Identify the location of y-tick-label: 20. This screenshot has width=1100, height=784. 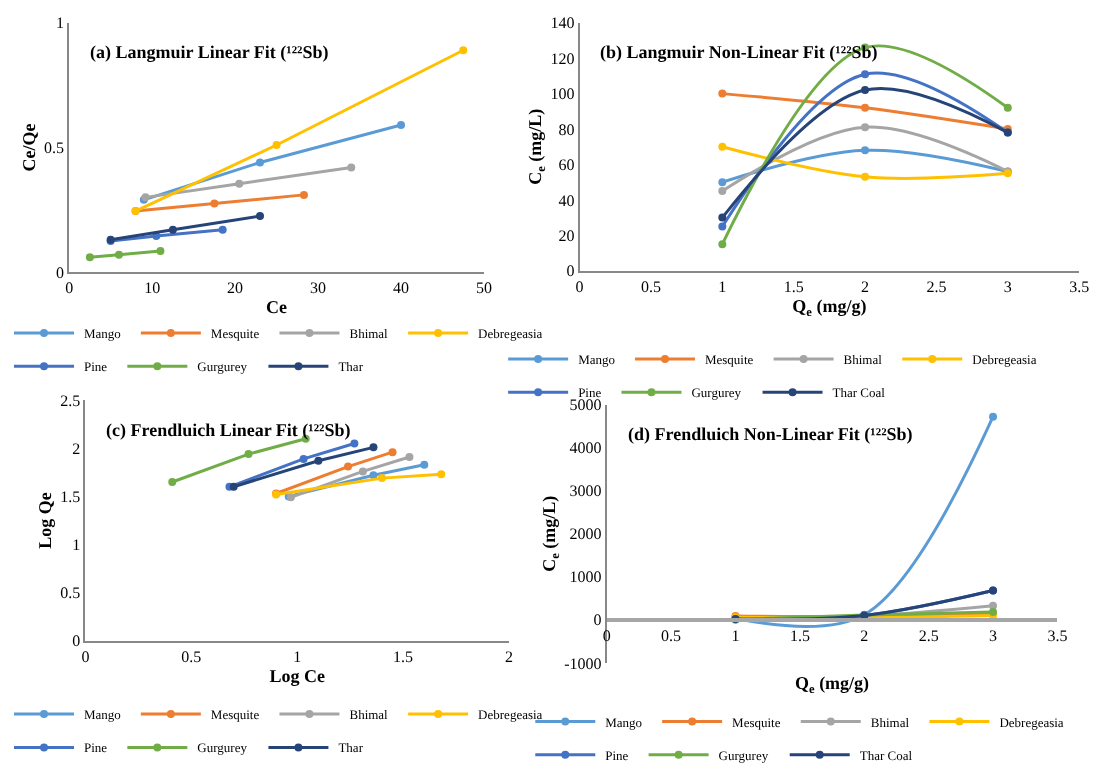
(566, 235).